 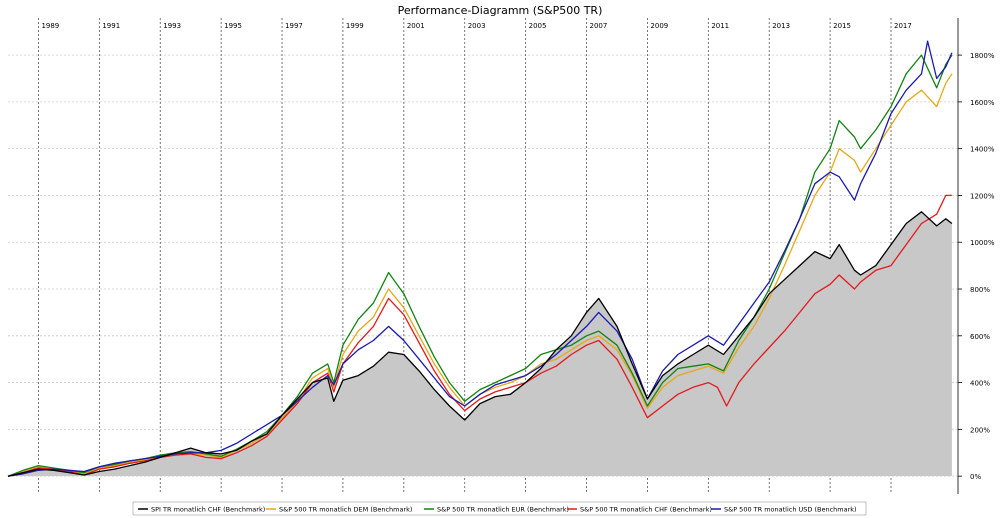 What do you see at coordinates (111, 26) in the screenshot?
I see `x-tick-label: 1991` at bounding box center [111, 26].